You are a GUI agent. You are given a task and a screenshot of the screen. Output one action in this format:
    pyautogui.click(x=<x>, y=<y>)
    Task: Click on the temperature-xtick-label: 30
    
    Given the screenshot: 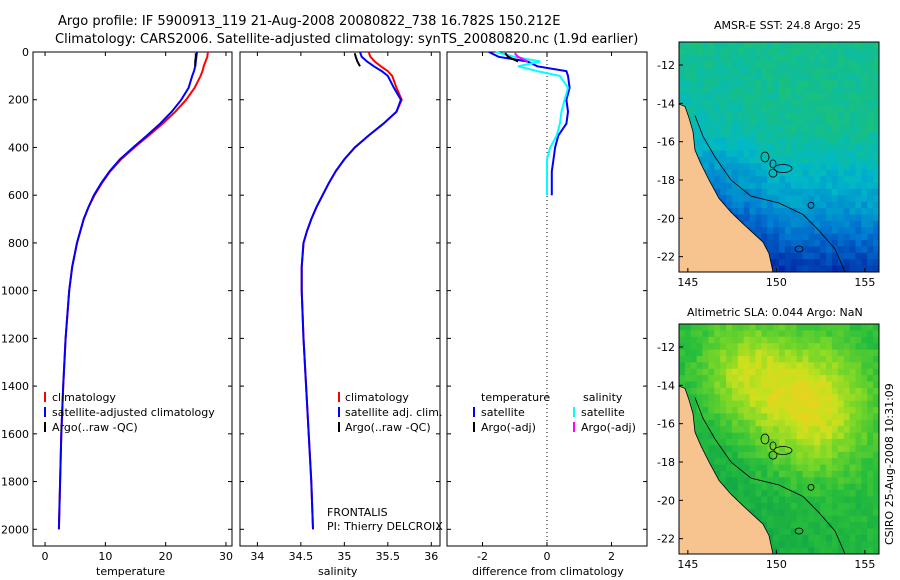 What is the action you would take?
    pyautogui.click(x=226, y=556)
    